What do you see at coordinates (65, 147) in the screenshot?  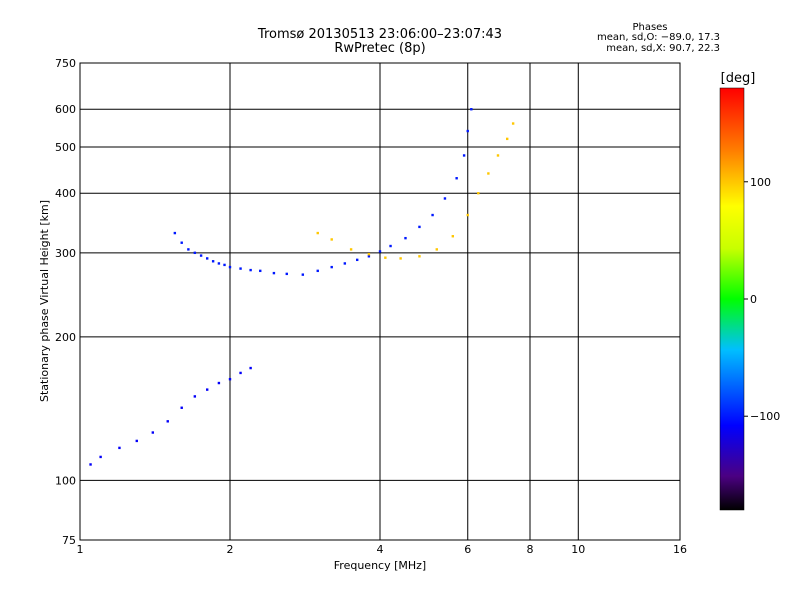 I see `y-tick-label: 500` at bounding box center [65, 147].